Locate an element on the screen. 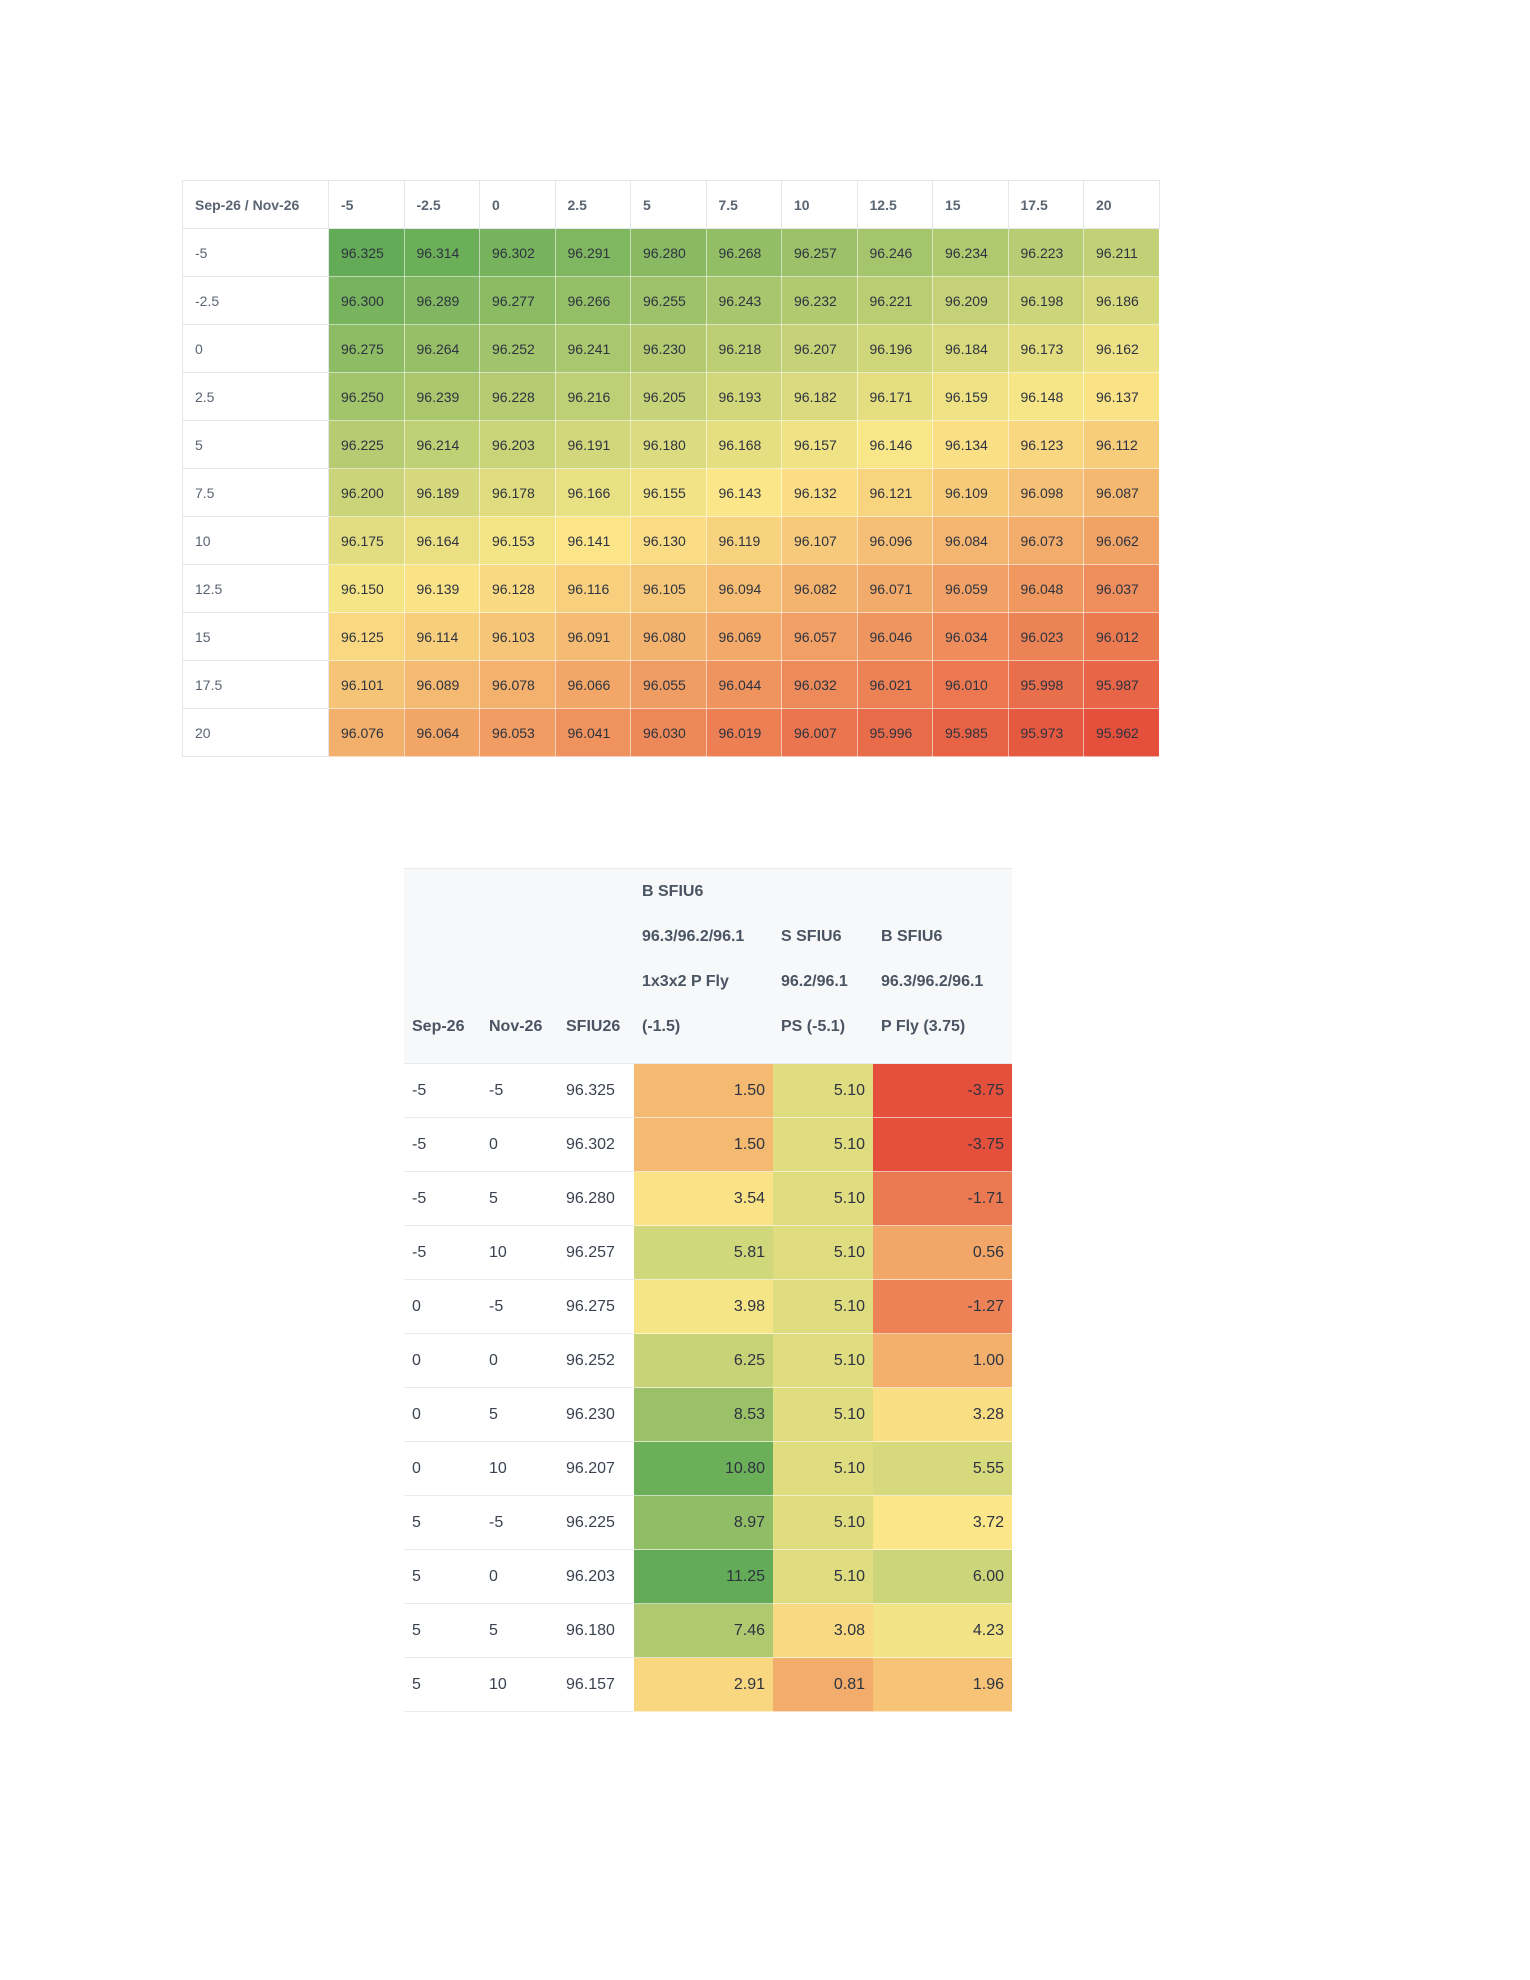  heatmap-cell: 96.064 is located at coordinates (441, 732).